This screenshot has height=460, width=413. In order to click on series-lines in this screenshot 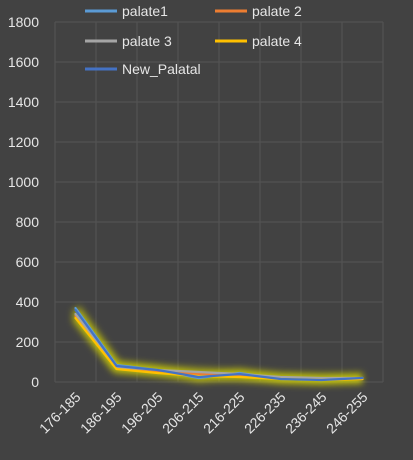, I will do `click(219, 344)`.